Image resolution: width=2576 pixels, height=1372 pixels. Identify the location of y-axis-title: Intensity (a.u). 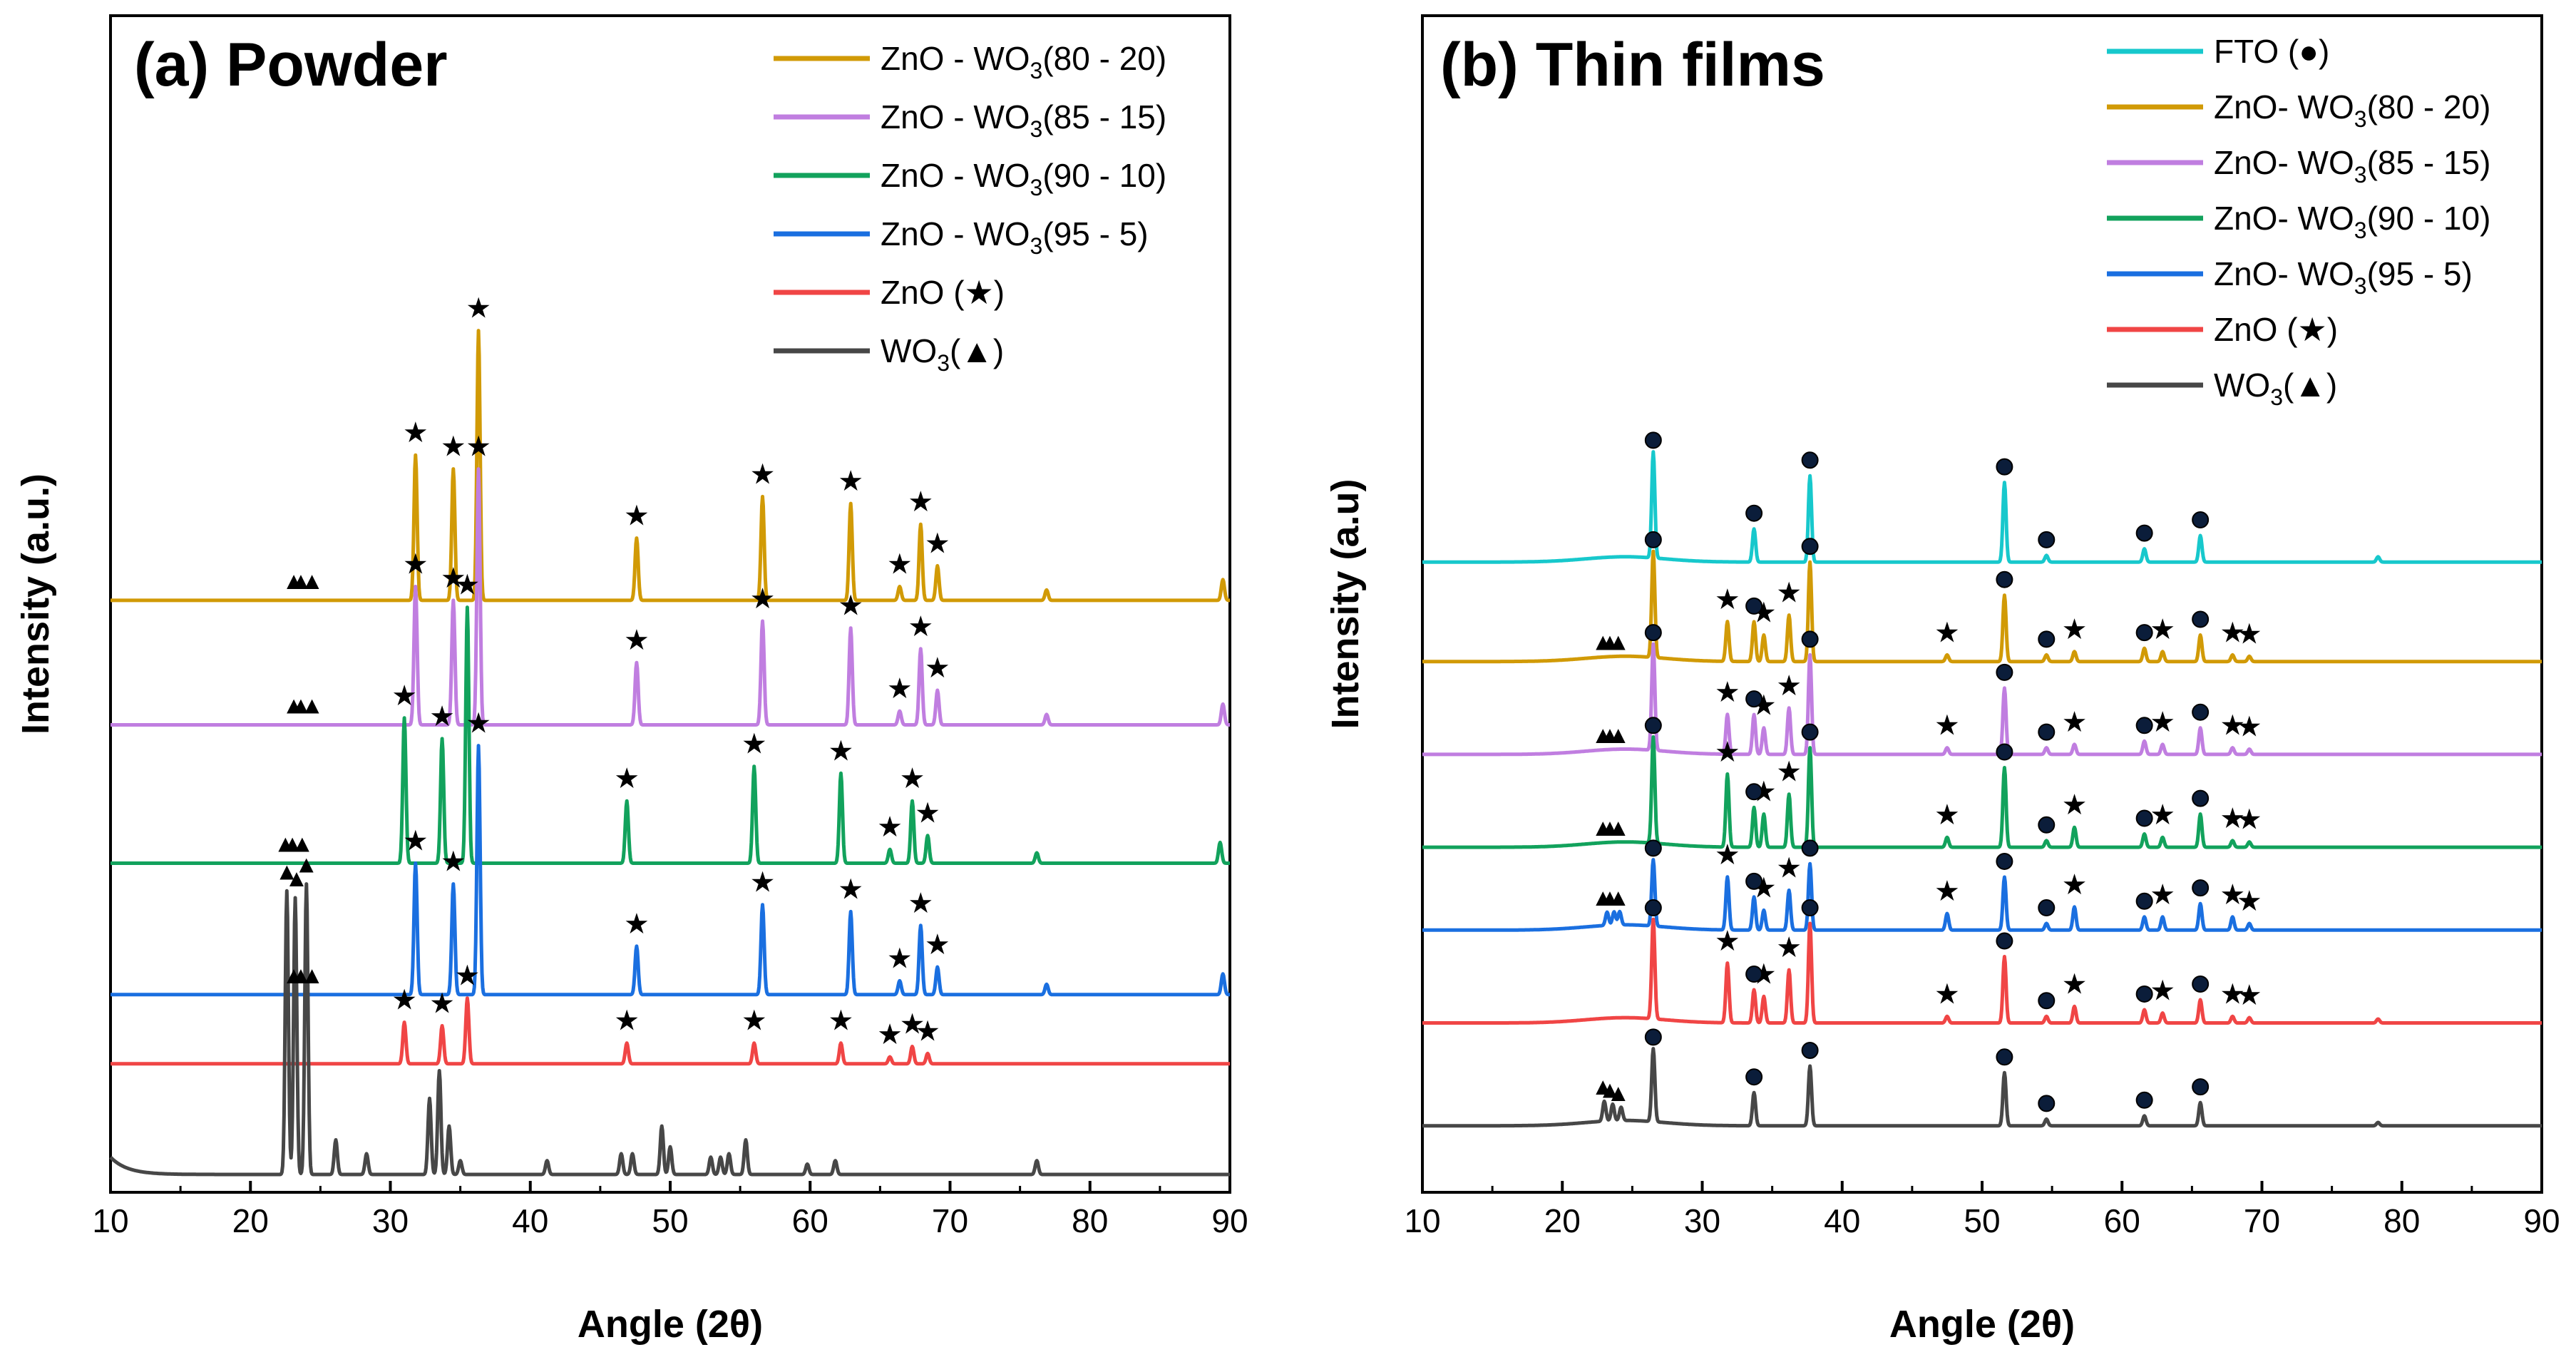
(1345, 603).